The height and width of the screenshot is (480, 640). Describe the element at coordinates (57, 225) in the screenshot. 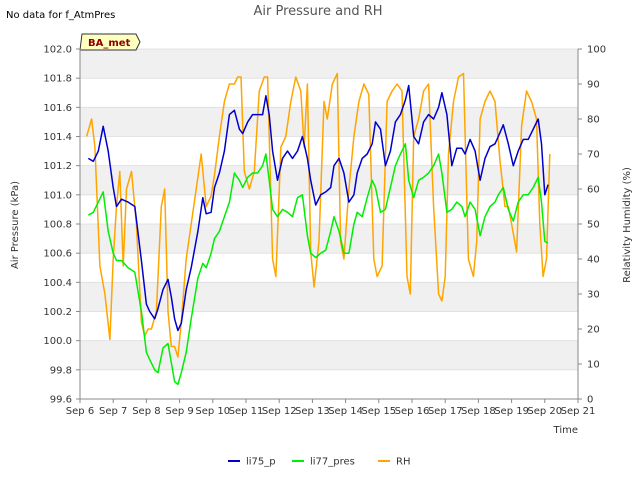

I see `y-left-tick-label: 100.8` at that location.